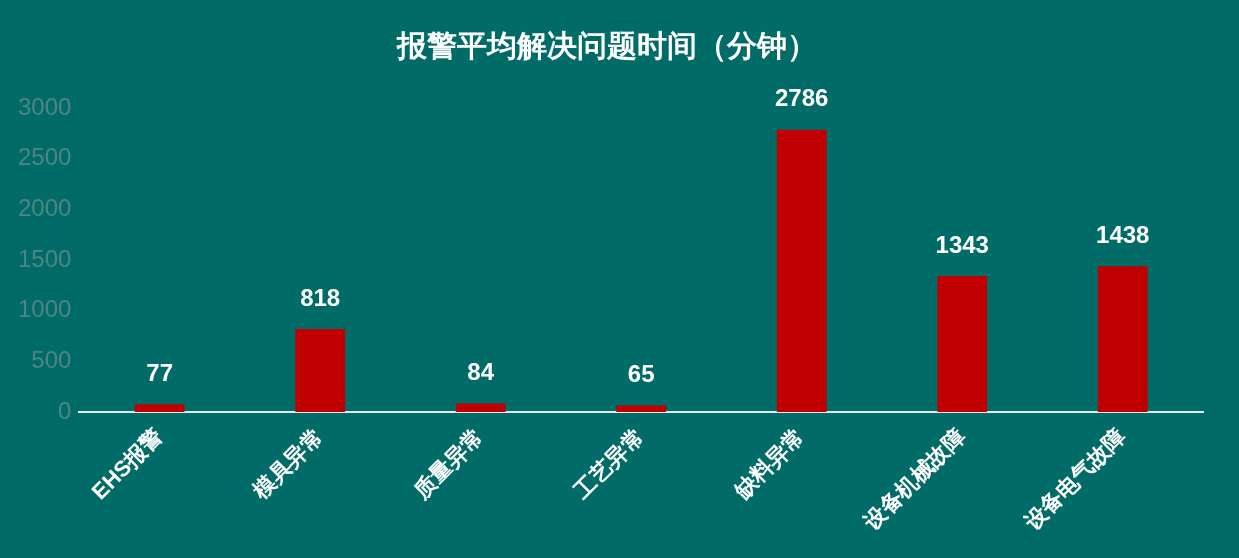  I want to click on data-label: 1343, so click(962, 244).